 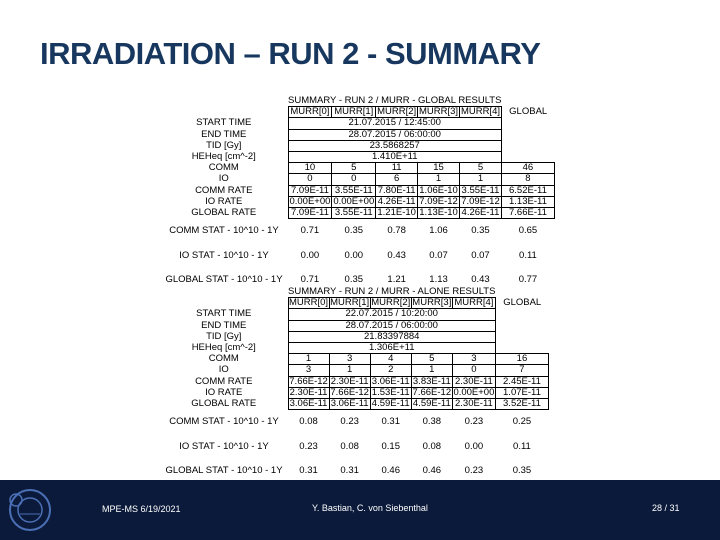 I want to click on table-cell: 3.52E-11, so click(x=521, y=404).